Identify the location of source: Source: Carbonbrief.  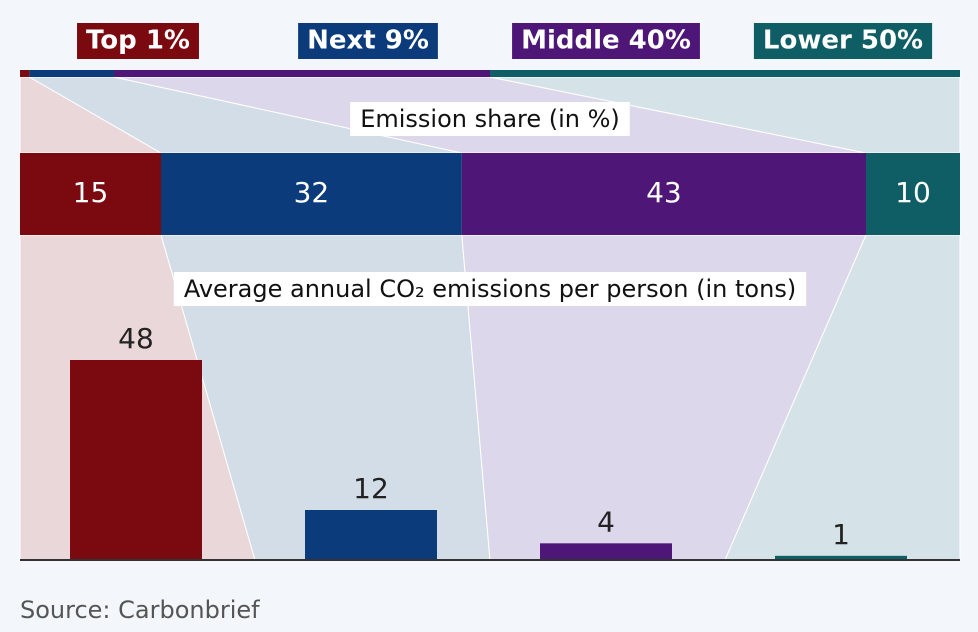
(140, 610).